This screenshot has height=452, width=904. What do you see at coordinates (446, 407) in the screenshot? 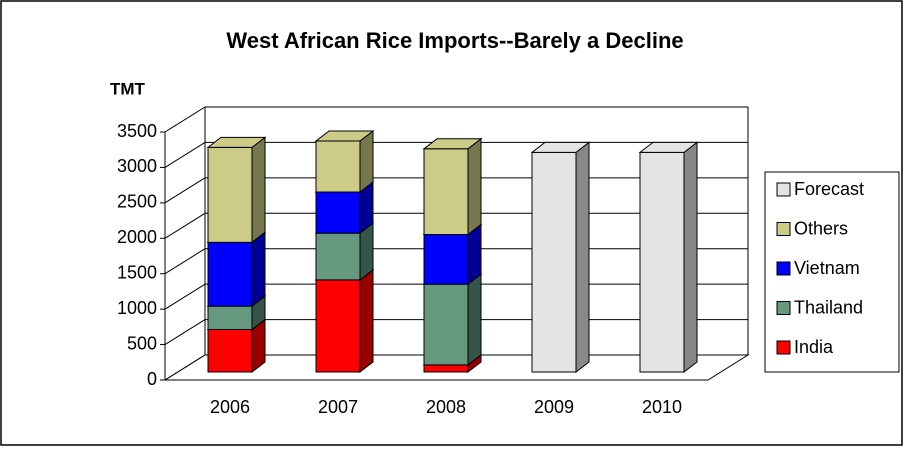
I see `x-tick-label: 2008` at bounding box center [446, 407].